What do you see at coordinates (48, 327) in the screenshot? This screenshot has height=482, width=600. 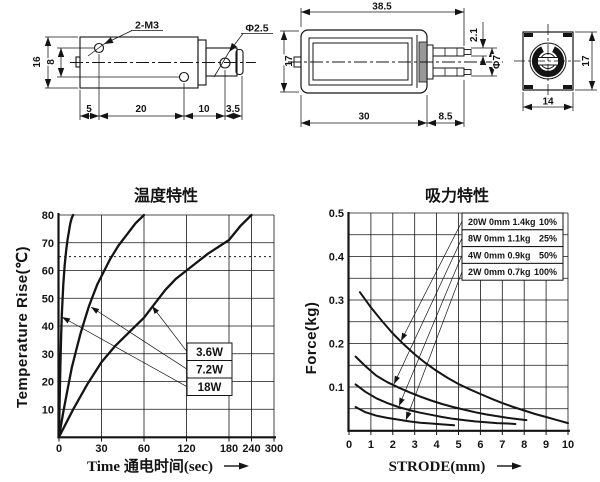 I see `y-tick-label: 40` at bounding box center [48, 327].